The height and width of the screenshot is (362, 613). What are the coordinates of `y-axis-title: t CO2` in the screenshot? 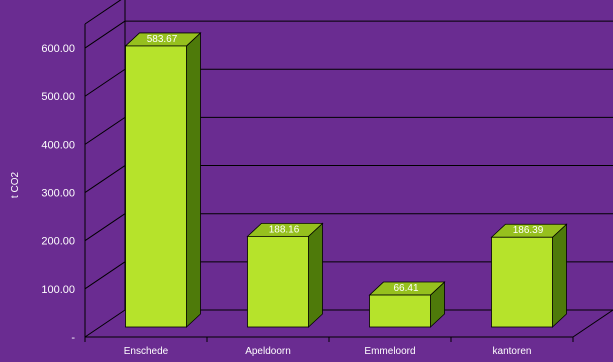 It's located at (15, 185).